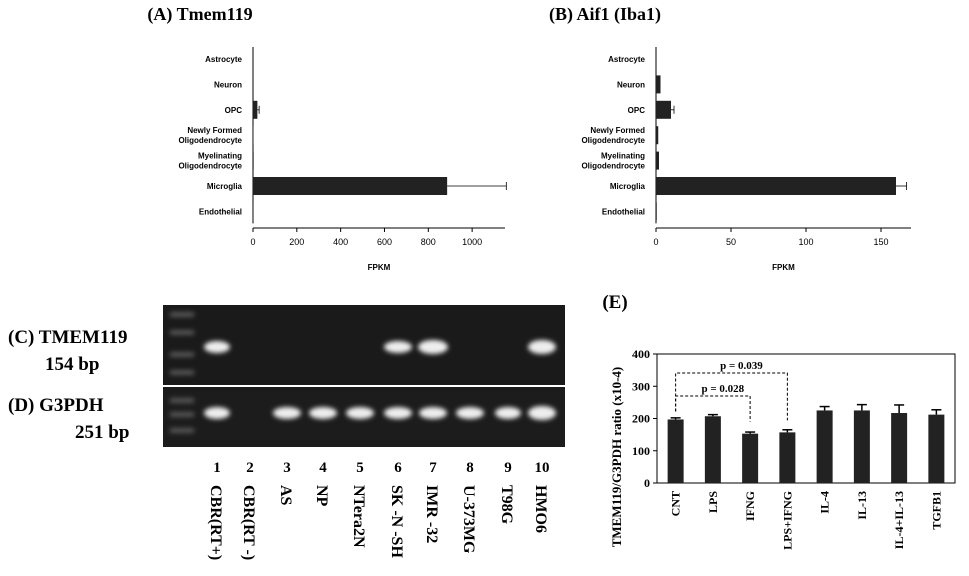 The height and width of the screenshot is (576, 969). I want to click on lane-name: IMR -32, so click(431, 514).